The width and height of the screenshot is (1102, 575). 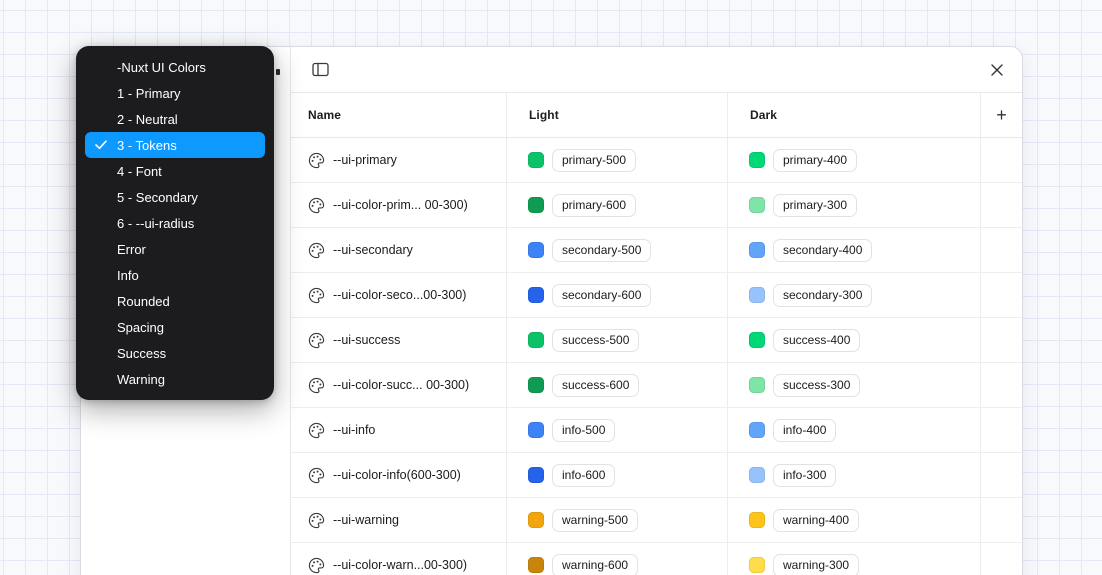 What do you see at coordinates (816, 564) in the screenshot?
I see `dark-value-pill: warning-300` at bounding box center [816, 564].